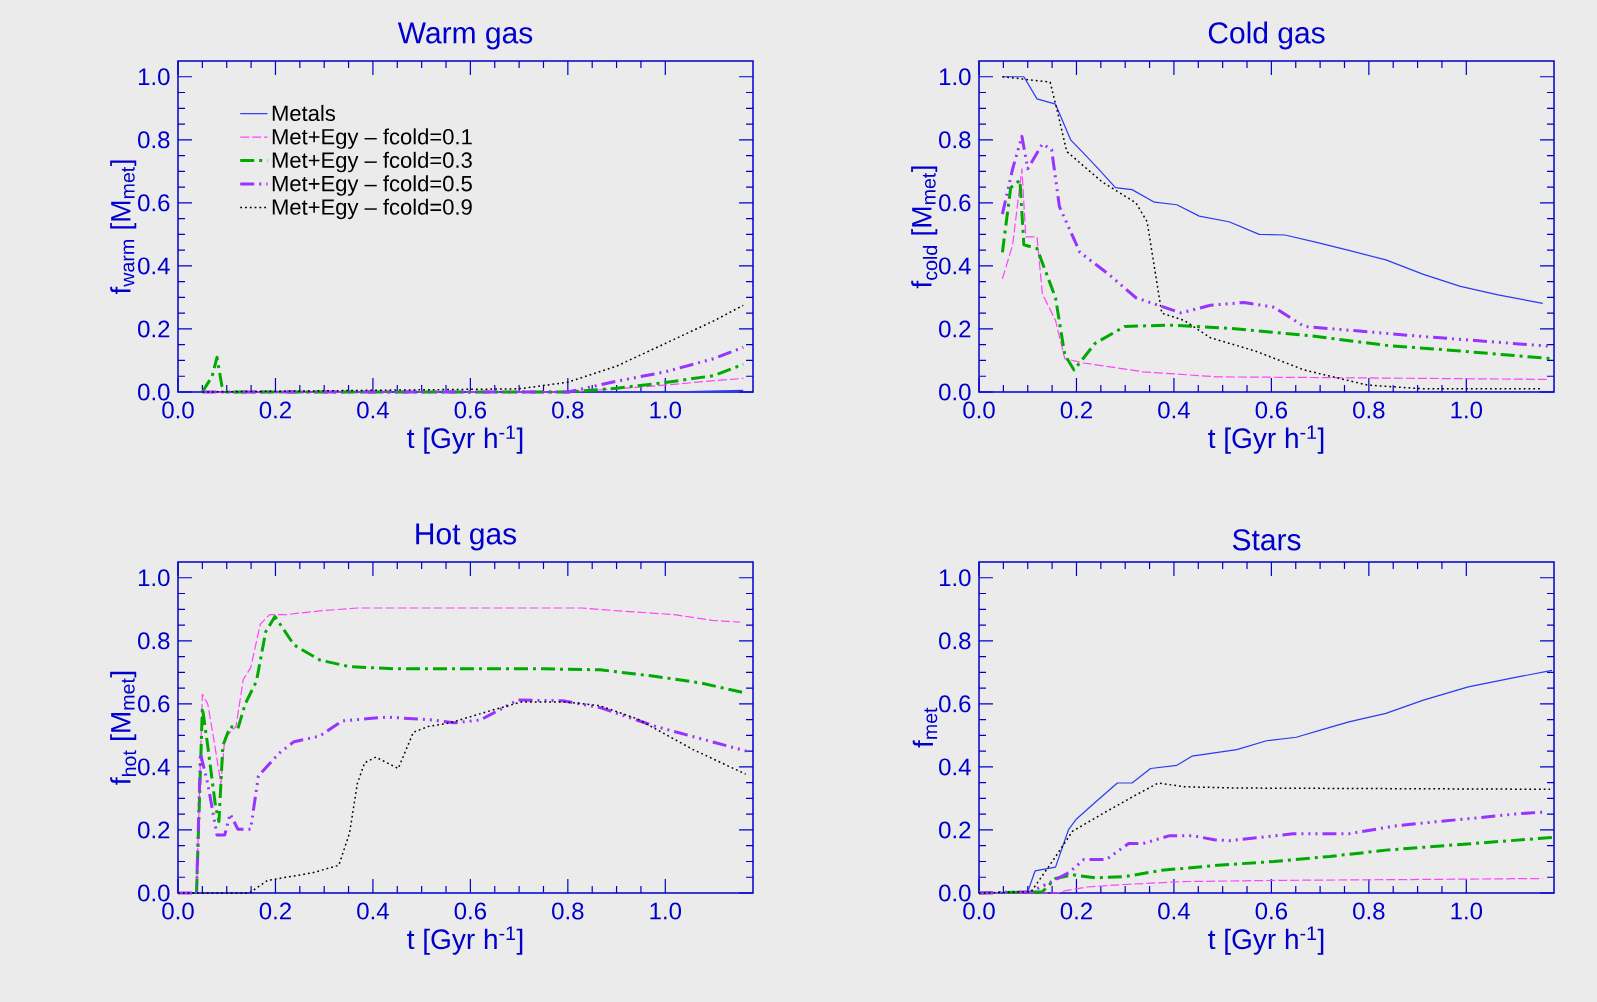  Describe the element at coordinates (1266, 35) in the screenshot. I see `chart-title: Cold gas` at that location.